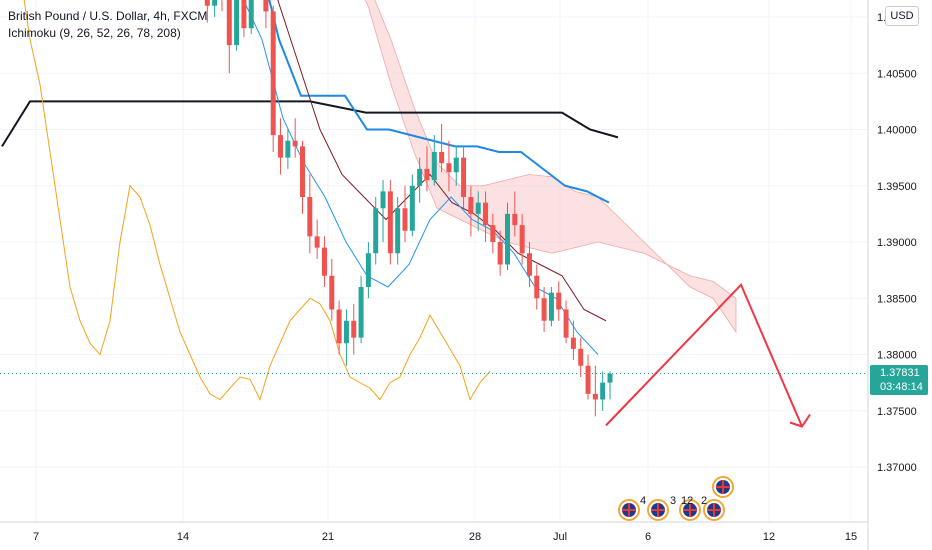 This screenshot has height=550, width=932. I want to click on arrow-head, so click(800, 420).